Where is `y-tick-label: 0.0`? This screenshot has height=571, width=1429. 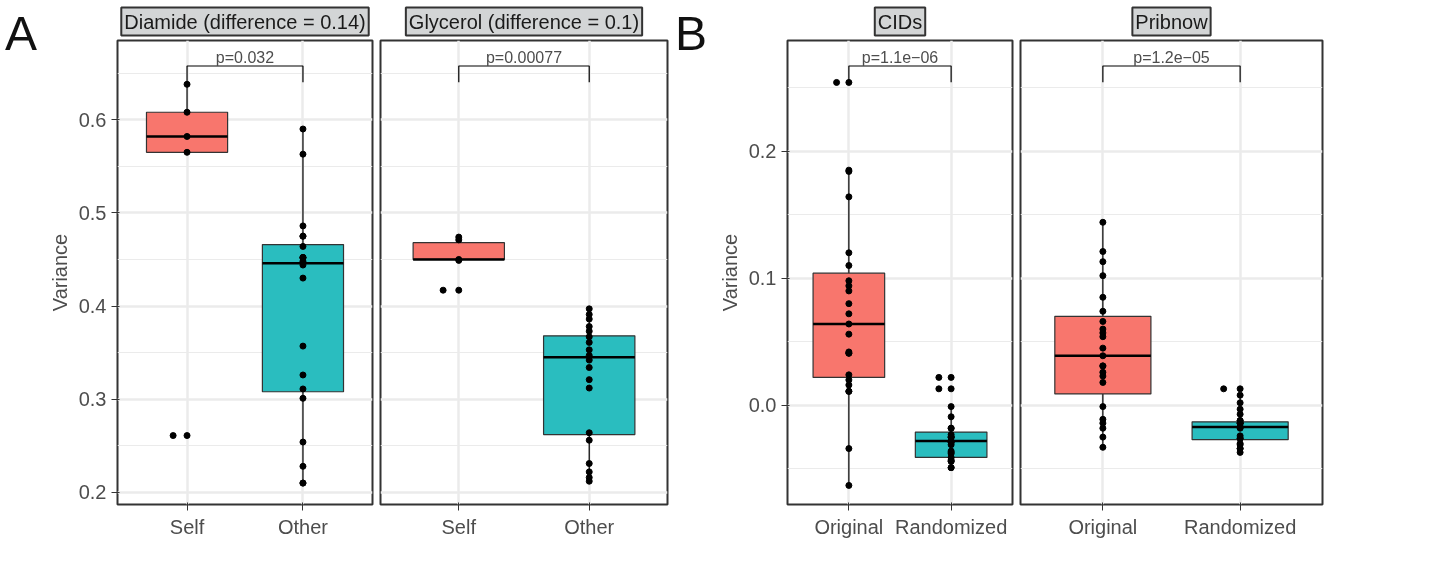 y-tick-label: 0.0 is located at coordinates (762, 405).